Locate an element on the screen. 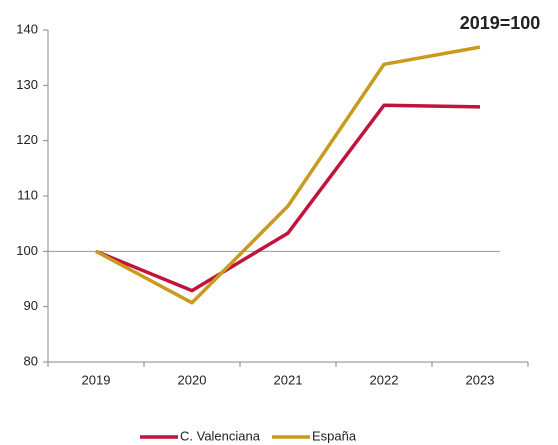  legend-label: España is located at coordinates (334, 435).